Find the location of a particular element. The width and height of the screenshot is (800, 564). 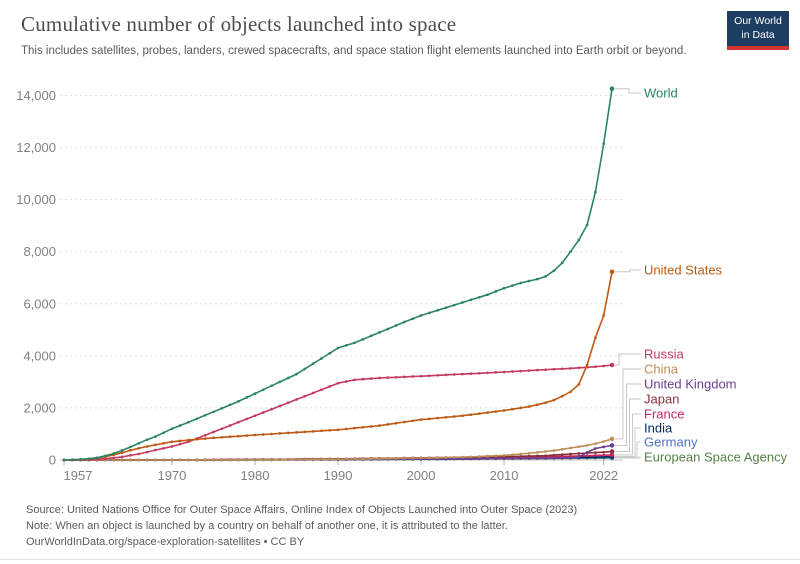

series-label-japan: Japan is located at coordinates (661, 399).